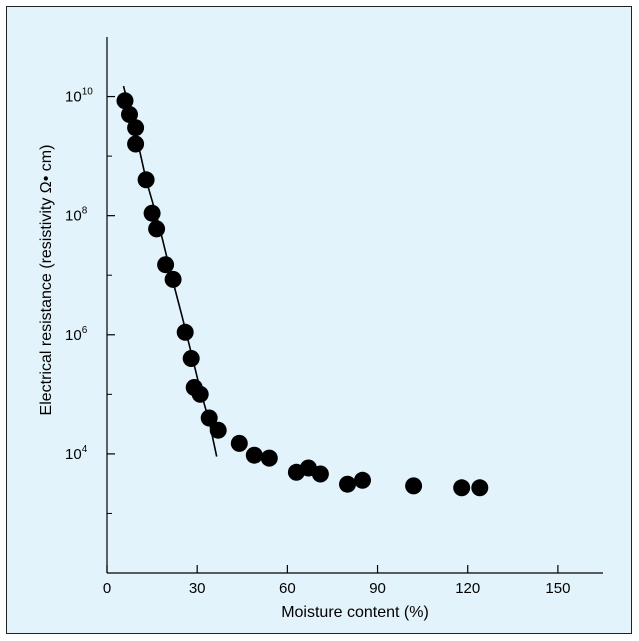 This screenshot has height=641, width=639. What do you see at coordinates (287, 588) in the screenshot?
I see `x-tick-label: 60` at bounding box center [287, 588].